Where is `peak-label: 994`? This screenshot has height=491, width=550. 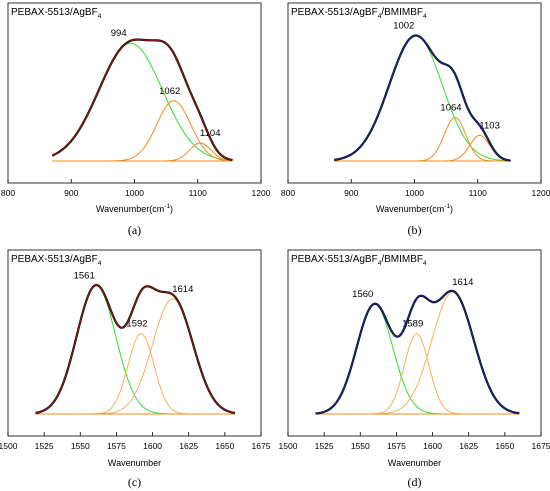 peak-label: 994 is located at coordinates (119, 33).